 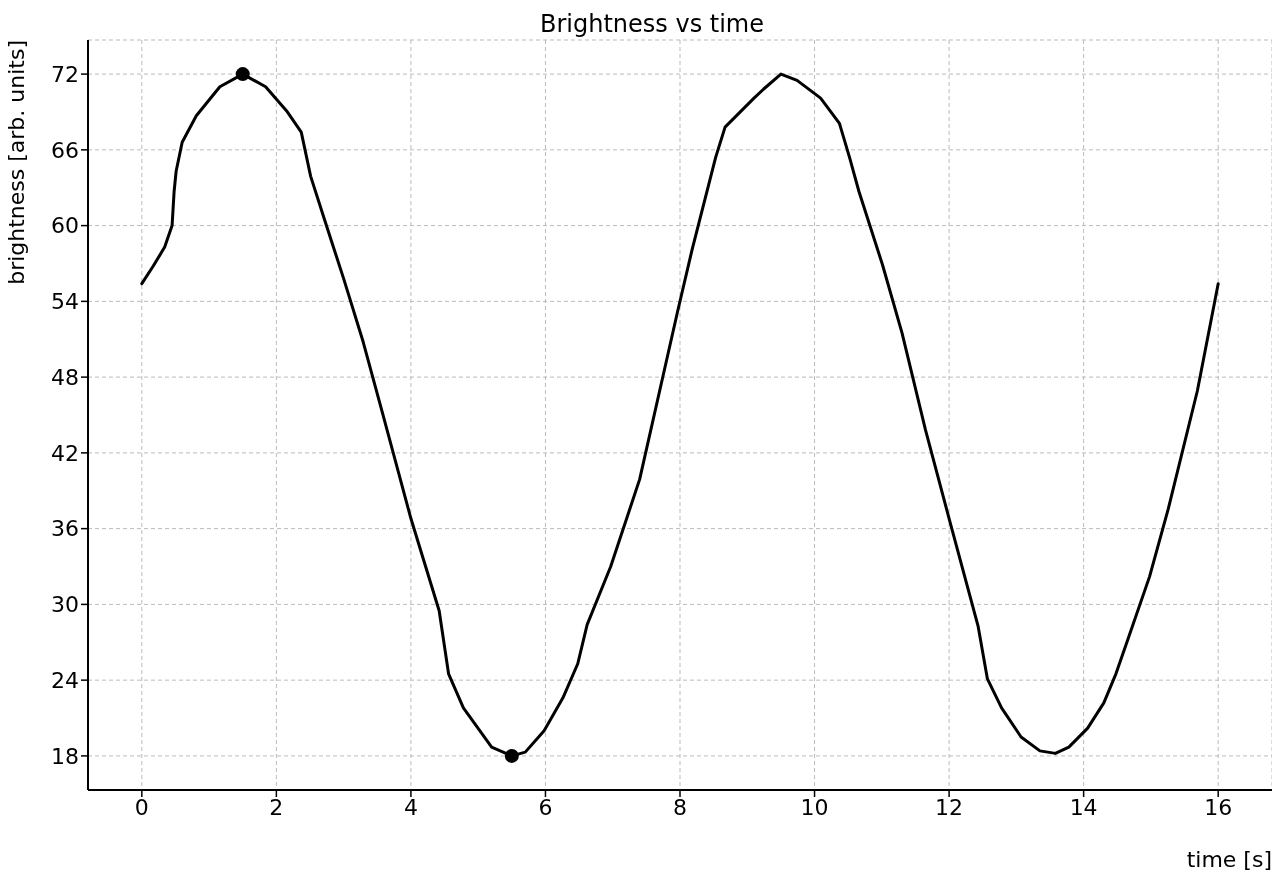 What do you see at coordinates (680, 807) in the screenshot?
I see `x-tick-label: 8` at bounding box center [680, 807].